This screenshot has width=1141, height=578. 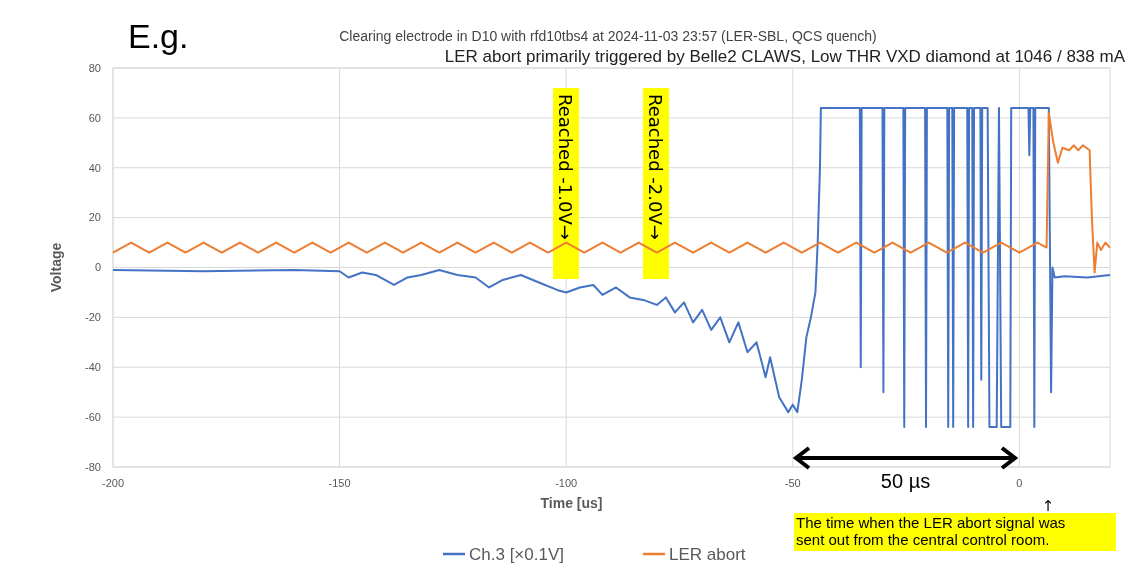 I want to click on y-tick-label: 20, so click(x=94, y=217).